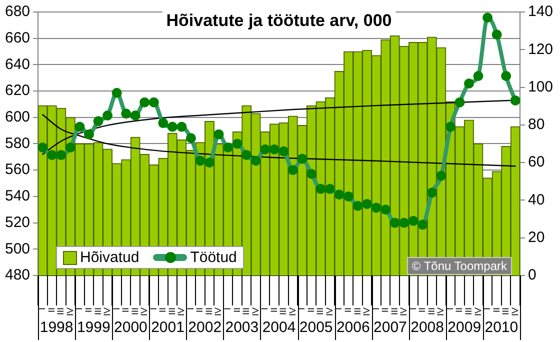 This screenshot has width=560, height=342. Describe the element at coordinates (17, 275) in the screenshot. I see `y-tick-label: 480` at that location.